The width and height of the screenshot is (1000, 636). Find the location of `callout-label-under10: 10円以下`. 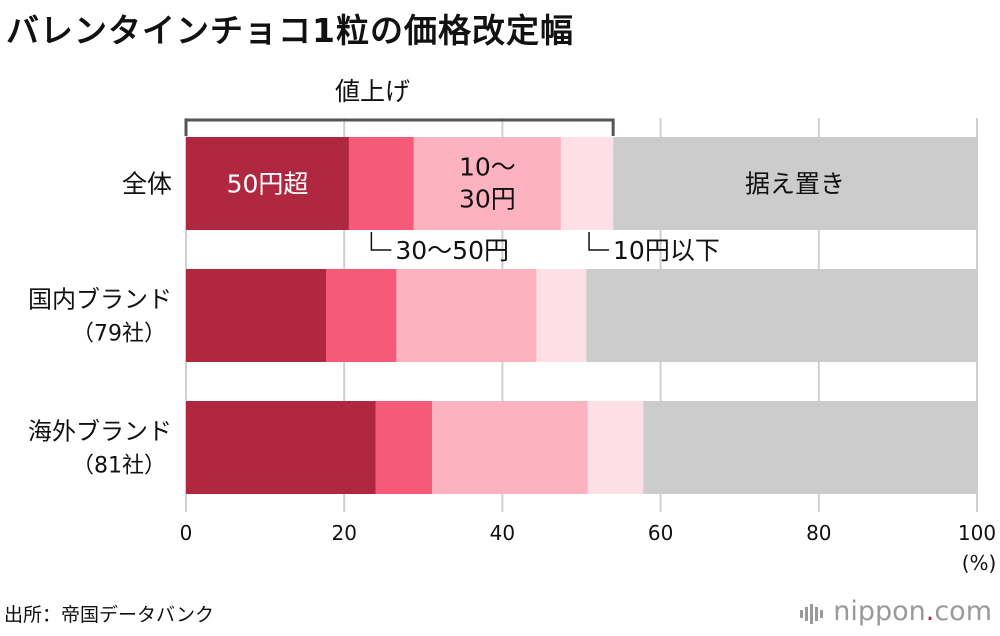

callout-label-under10: 10円以下 is located at coordinates (666, 250).